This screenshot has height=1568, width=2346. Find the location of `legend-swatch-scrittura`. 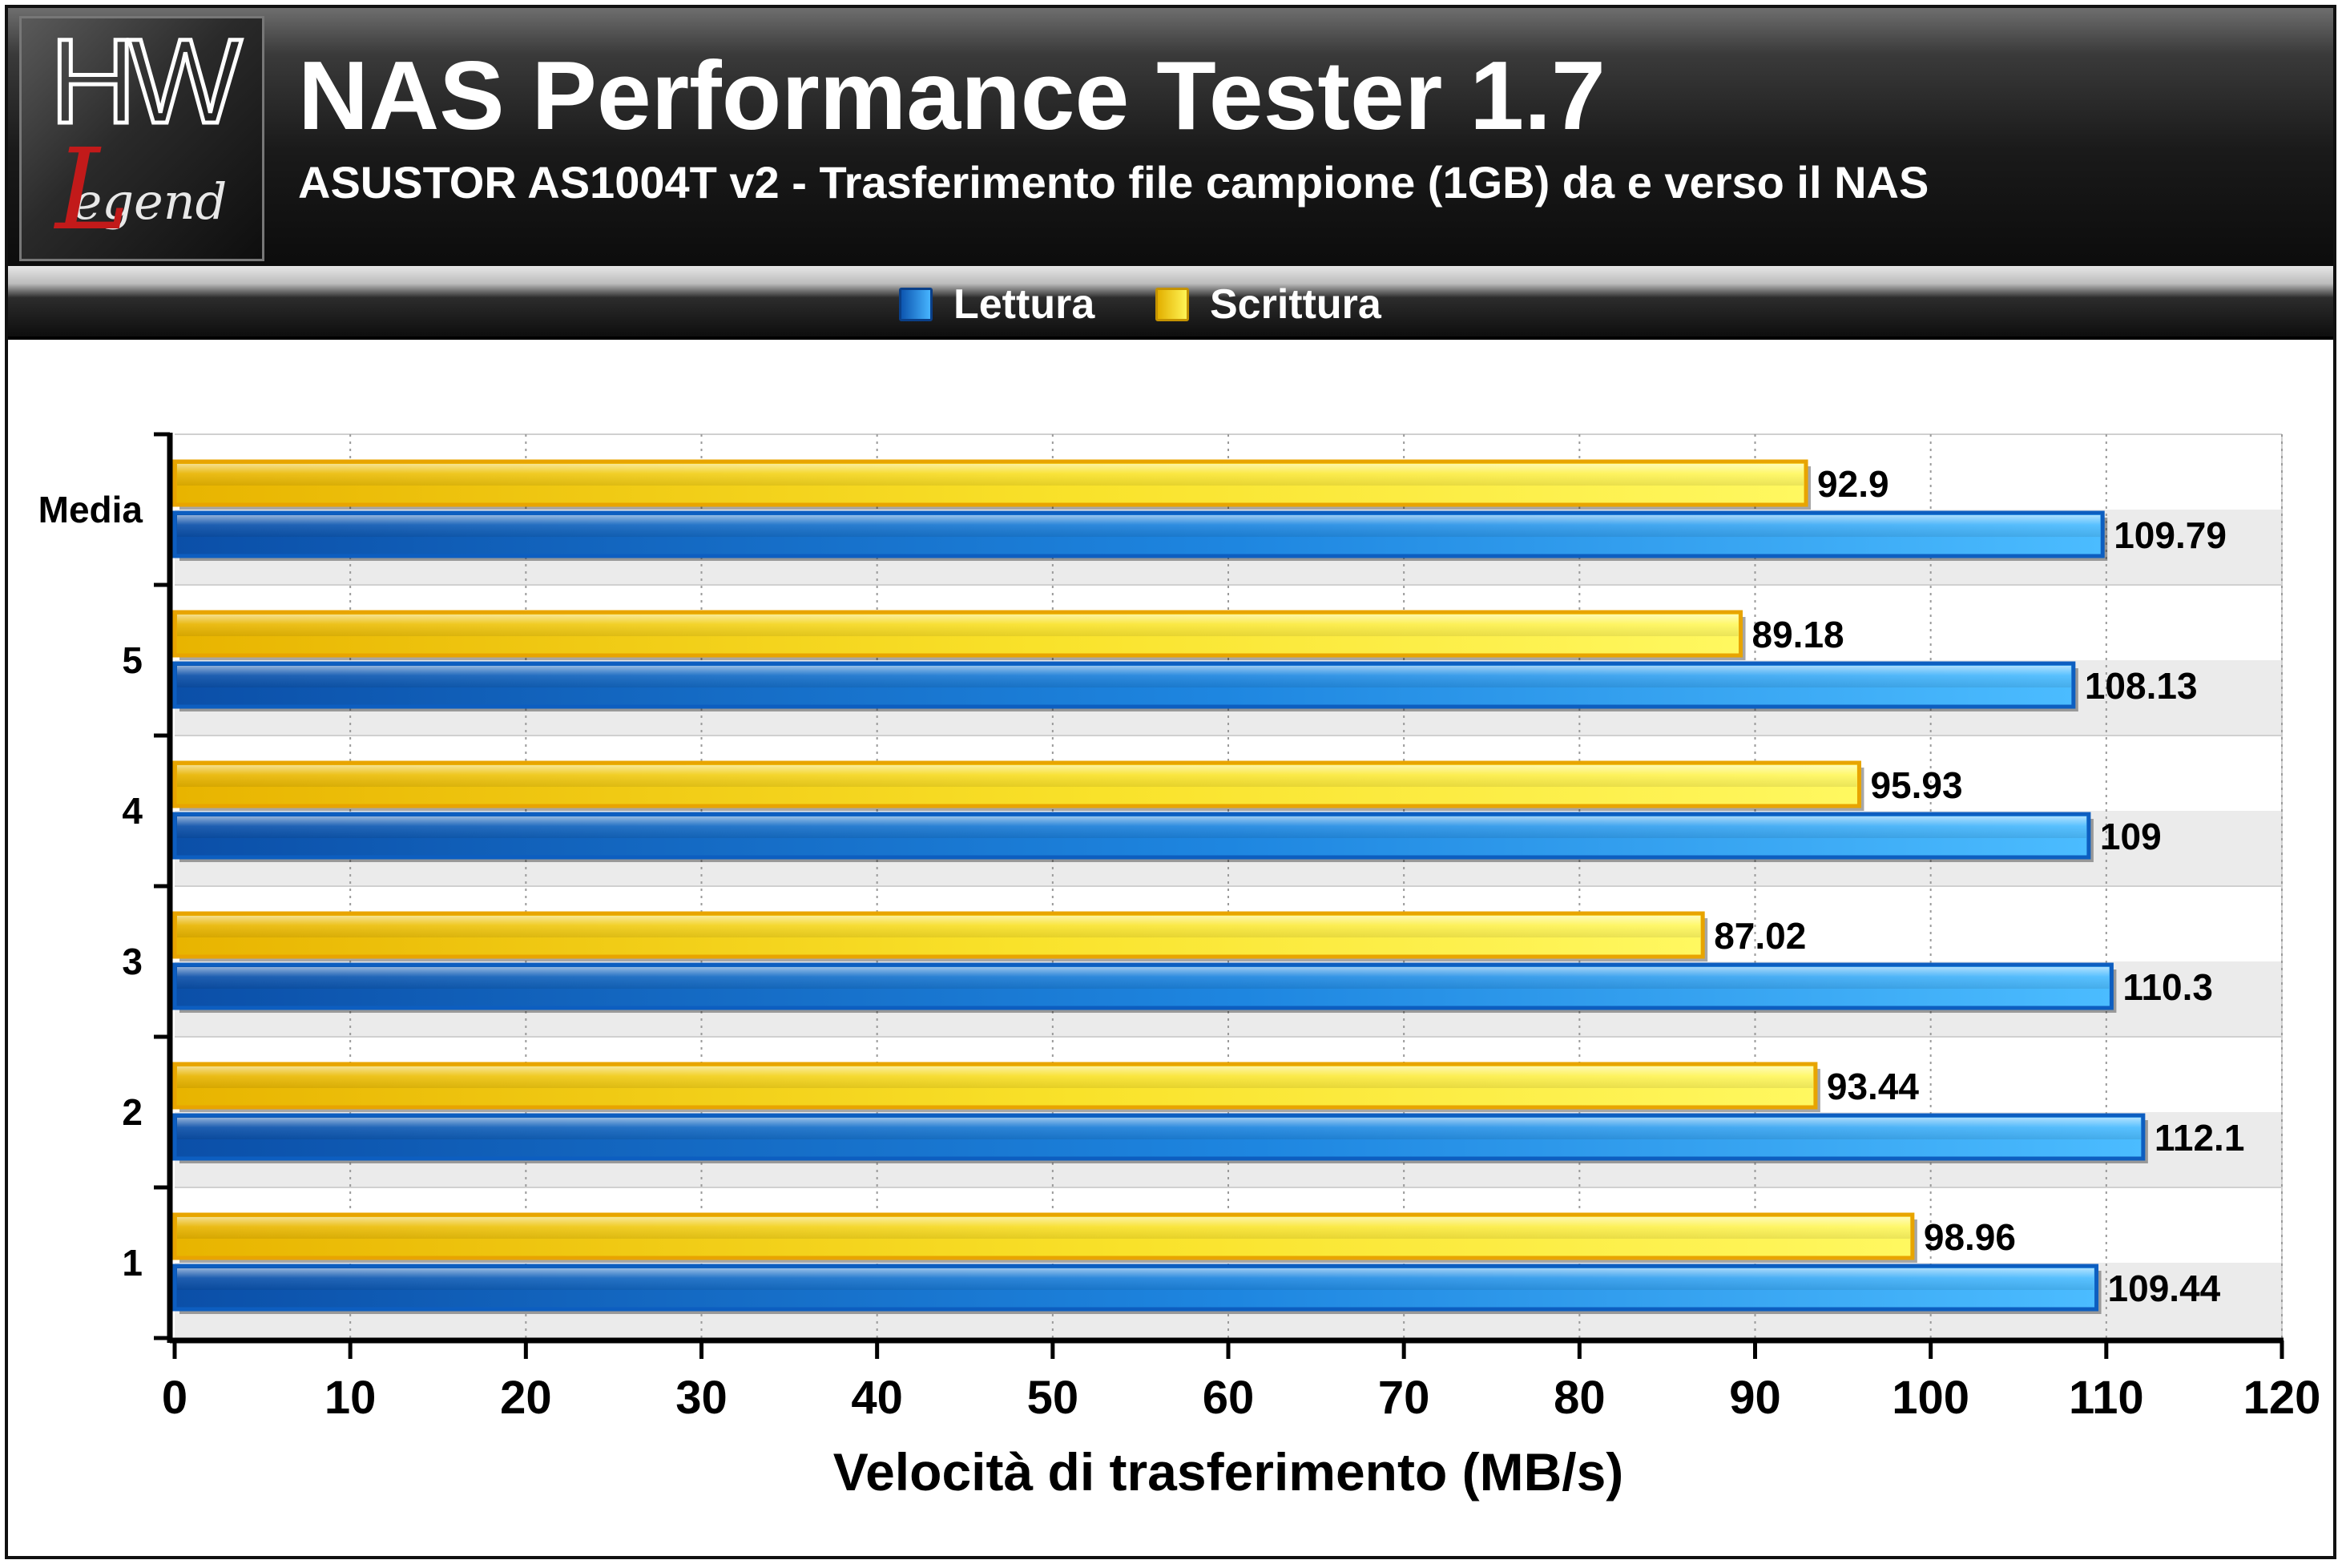

legend-swatch-scrittura is located at coordinates (1172, 304).